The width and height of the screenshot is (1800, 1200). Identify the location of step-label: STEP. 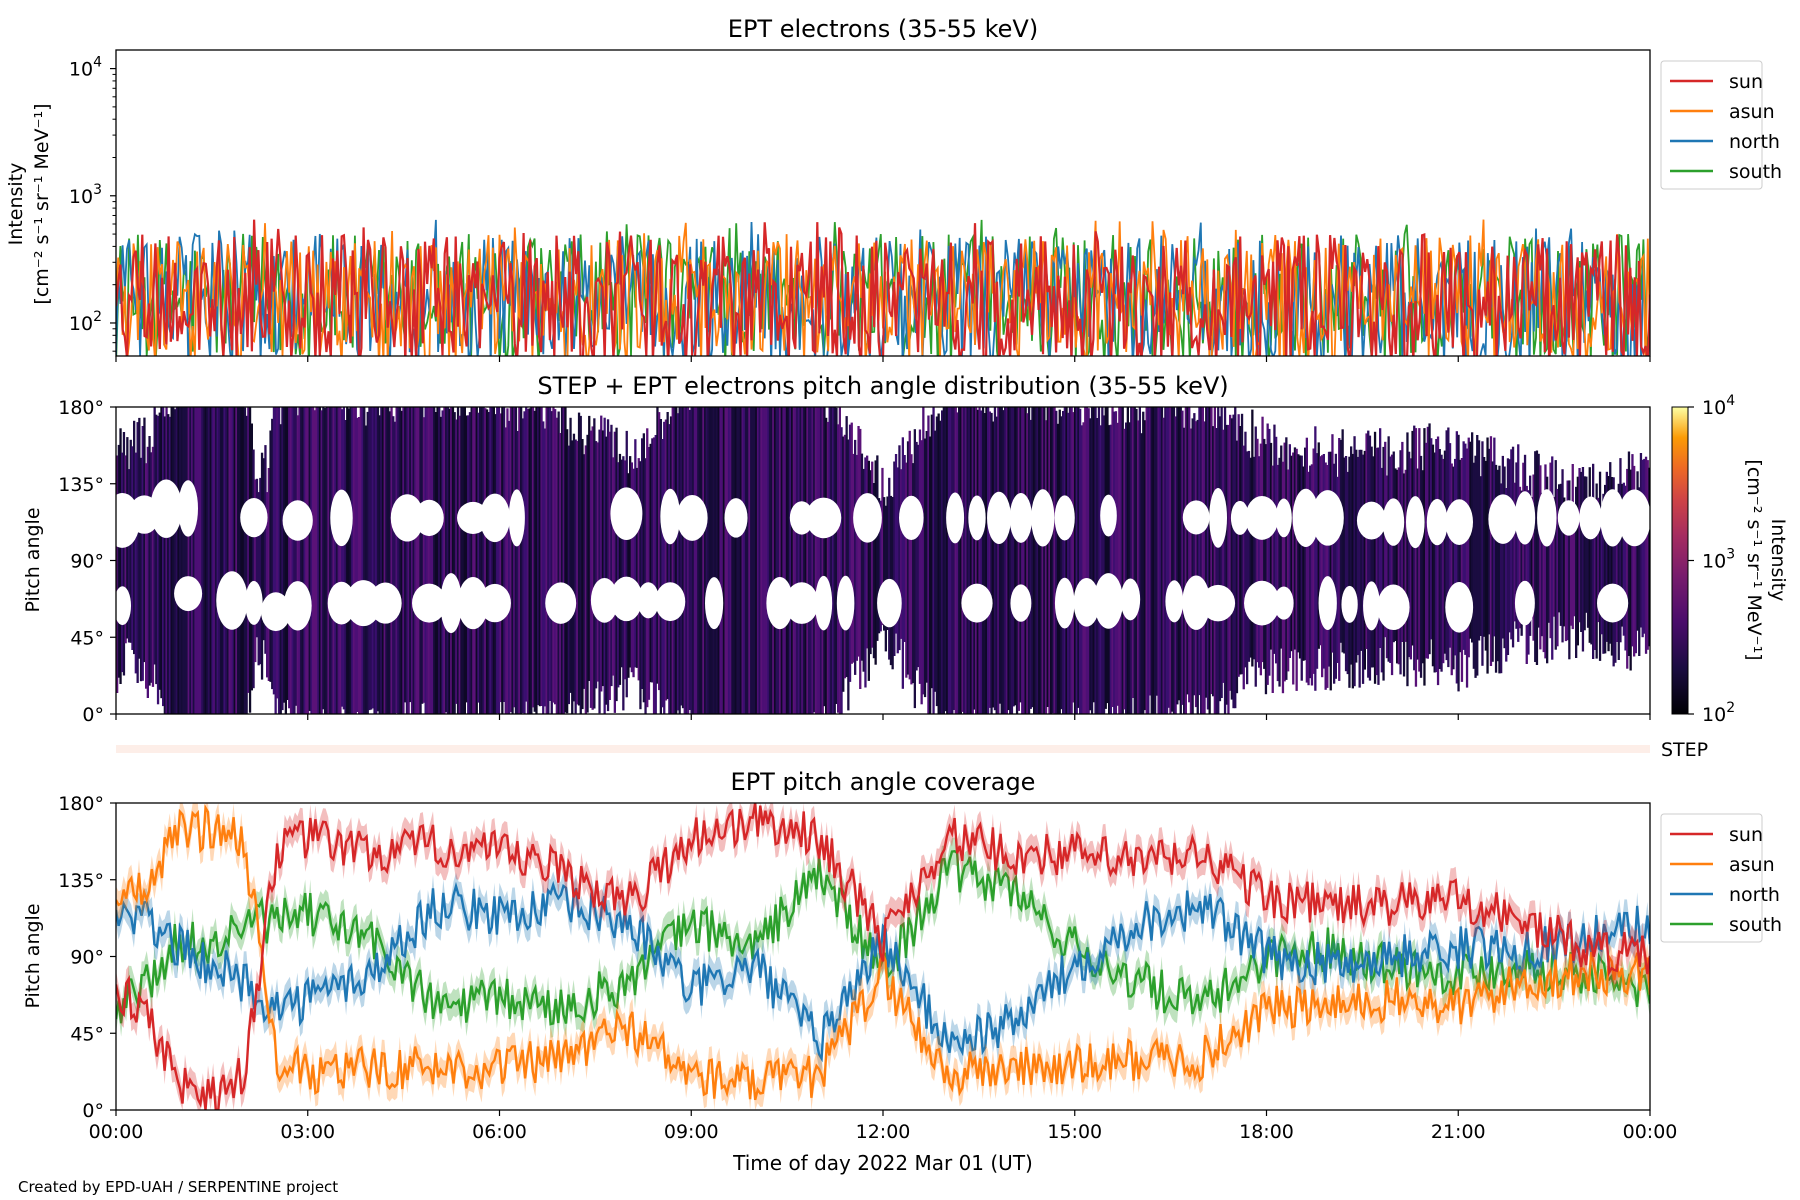
(1684, 750).